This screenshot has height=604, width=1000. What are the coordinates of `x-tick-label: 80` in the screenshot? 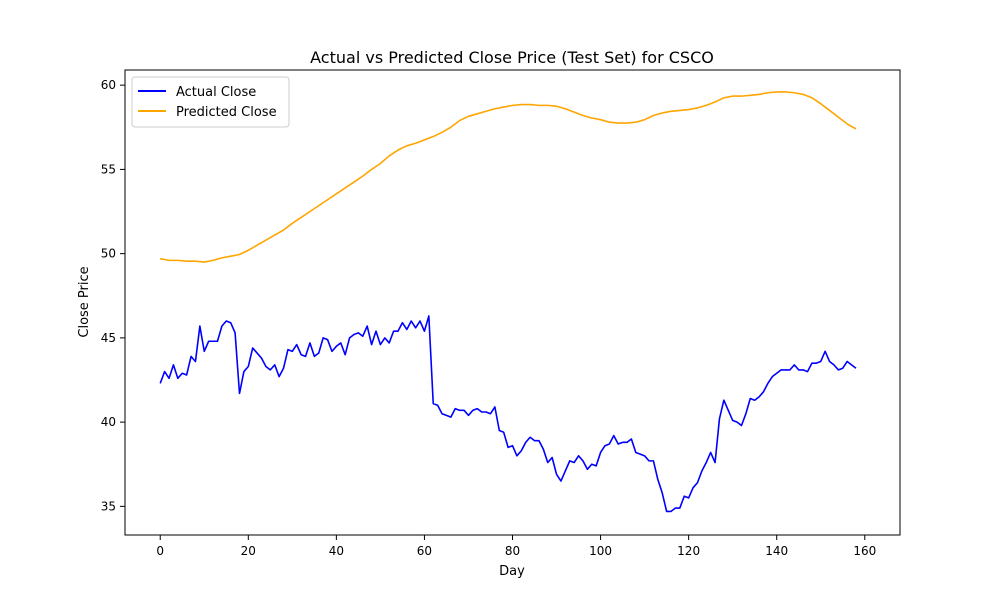 It's located at (512, 551).